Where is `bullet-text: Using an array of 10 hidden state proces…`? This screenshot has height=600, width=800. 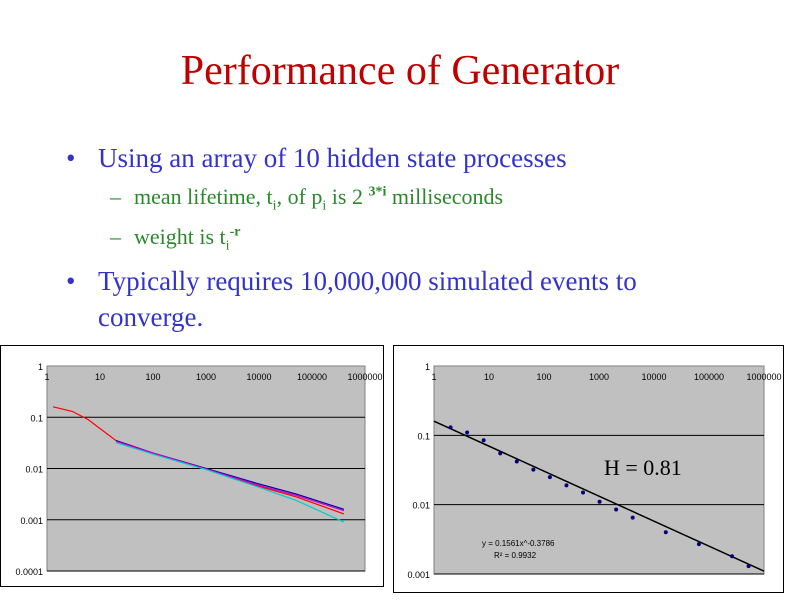 bullet-text: Using an array of 10 hidden state proces… is located at coordinates (332, 158).